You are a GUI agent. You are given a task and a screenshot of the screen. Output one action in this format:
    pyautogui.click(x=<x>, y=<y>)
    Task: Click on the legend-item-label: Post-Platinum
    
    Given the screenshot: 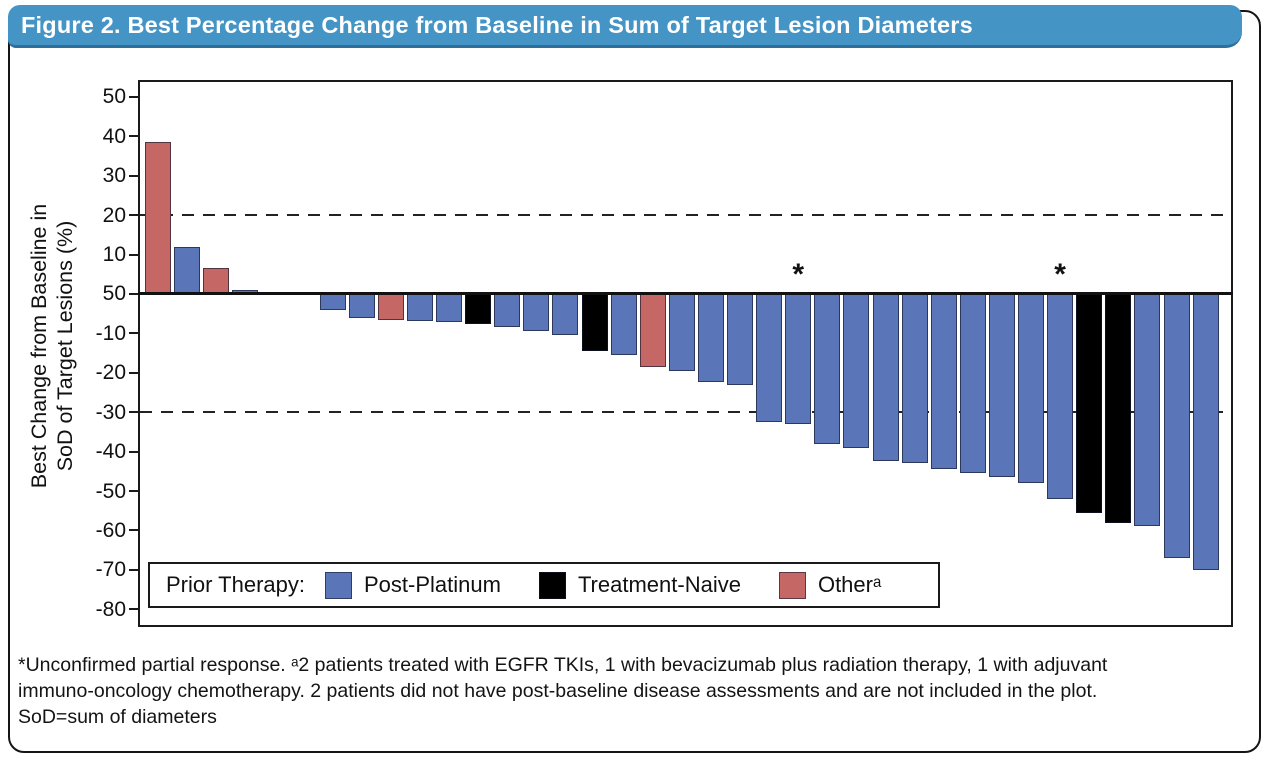 What is the action you would take?
    pyautogui.click(x=432, y=584)
    